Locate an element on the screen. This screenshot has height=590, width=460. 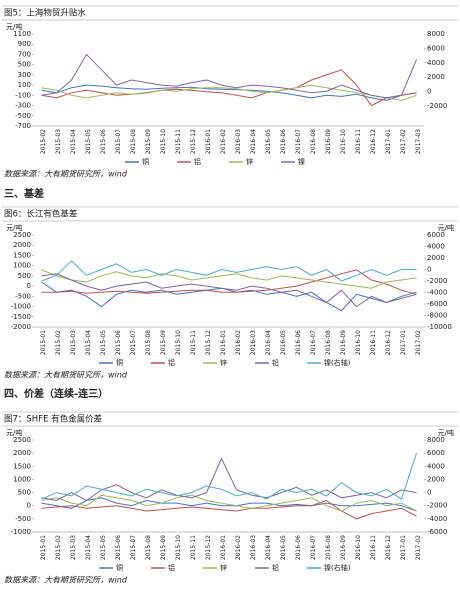
y-tick-label: -700 is located at coordinates (23, 126).